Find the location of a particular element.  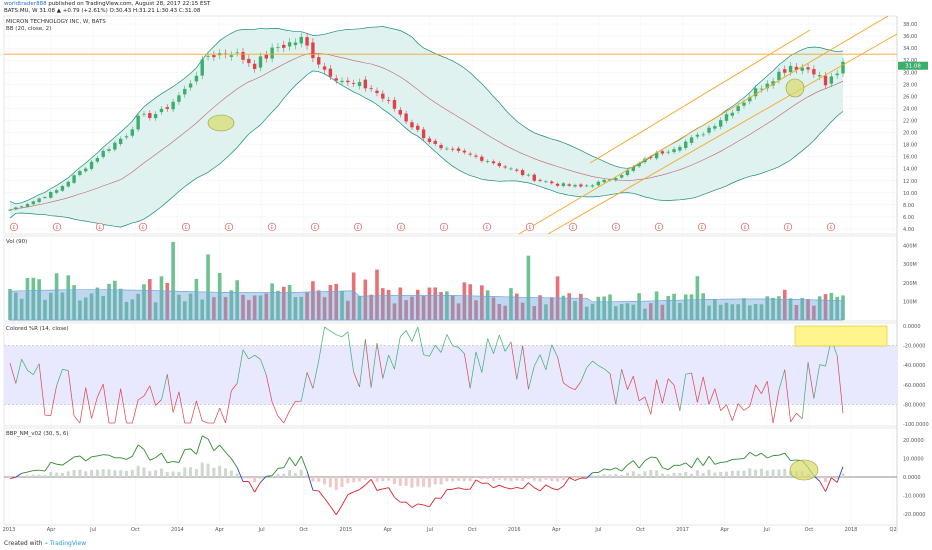

vol-tick-label: 100M is located at coordinates (910, 302).